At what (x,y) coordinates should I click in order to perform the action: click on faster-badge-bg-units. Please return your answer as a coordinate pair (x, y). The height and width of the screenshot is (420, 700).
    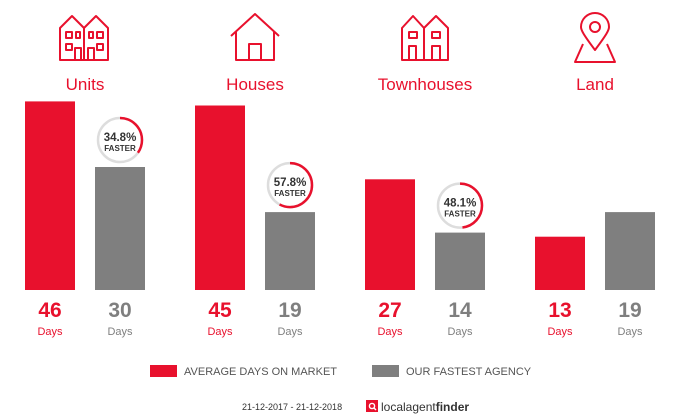
    Looking at the image, I should click on (120, 140).